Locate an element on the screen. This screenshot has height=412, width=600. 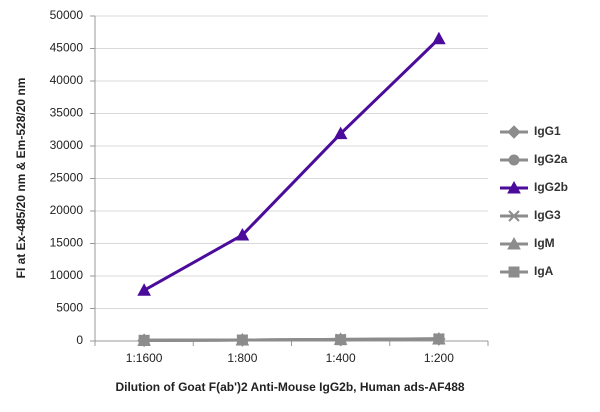
y-tick-label: 10000 is located at coordinates (67, 275).